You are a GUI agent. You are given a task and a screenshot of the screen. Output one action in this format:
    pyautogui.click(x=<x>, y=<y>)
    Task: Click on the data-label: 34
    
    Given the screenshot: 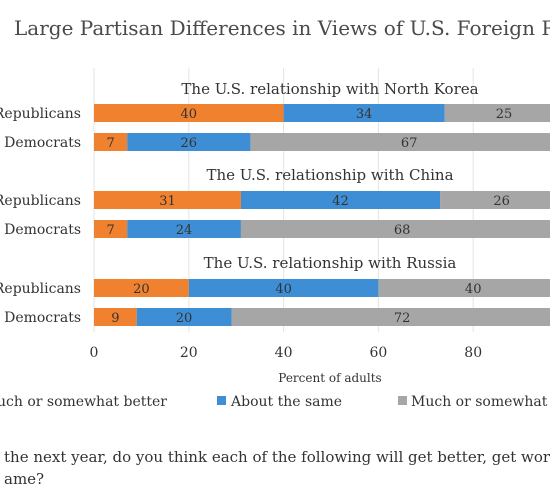 What is the action you would take?
    pyautogui.click(x=364, y=114)
    